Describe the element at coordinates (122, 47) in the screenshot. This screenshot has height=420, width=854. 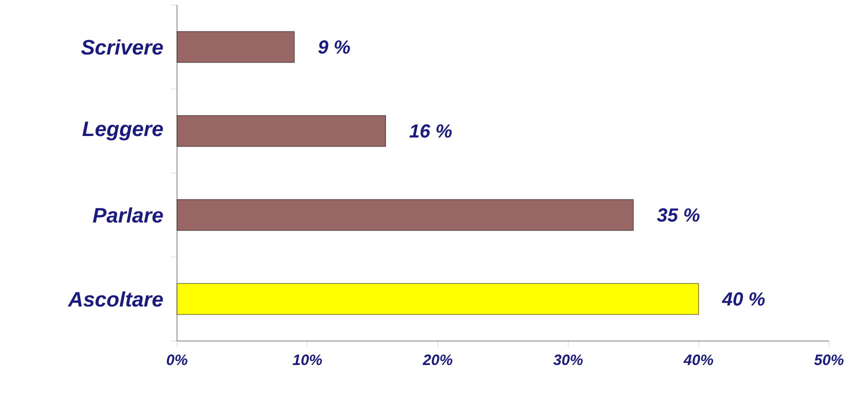
I see `y-tick-label: Scrivere` at that location.